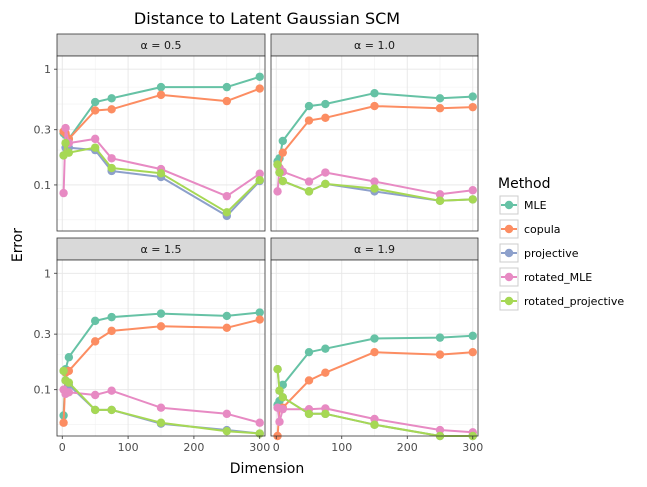 The height and width of the screenshot is (487, 647). I want to click on legend-entry-projective: projective, so click(539, 253).